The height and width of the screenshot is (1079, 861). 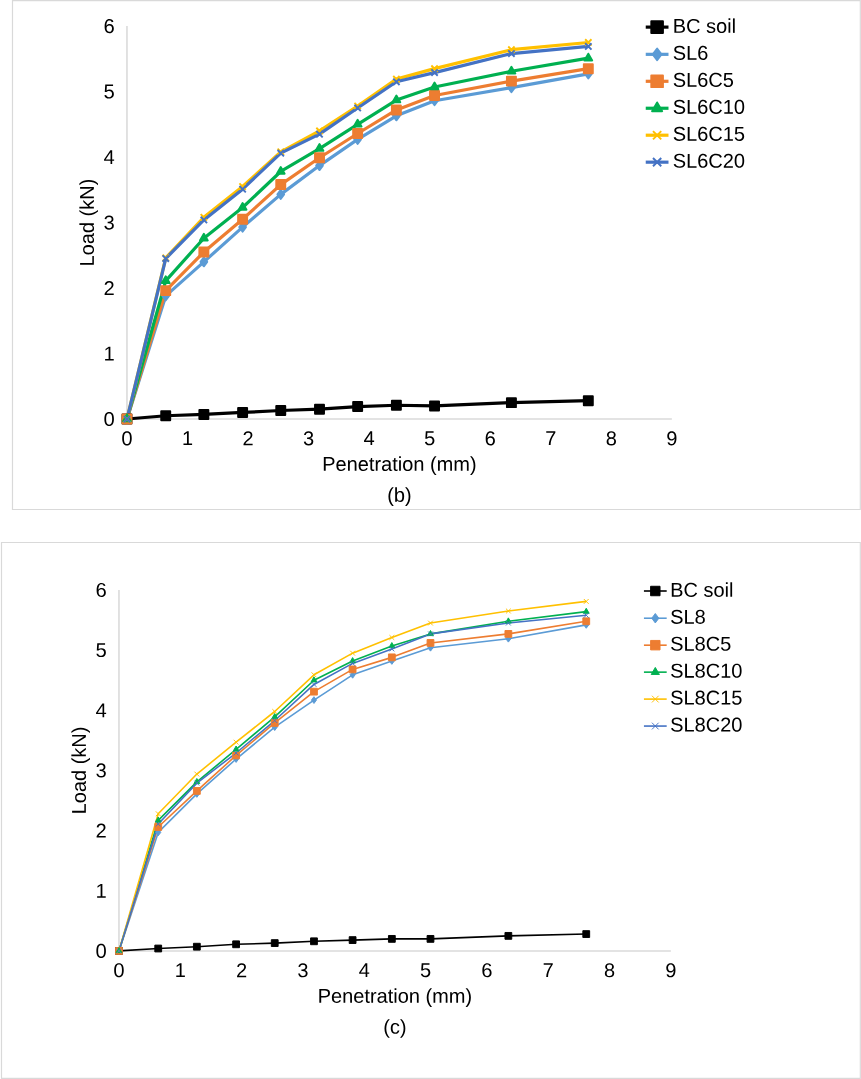 I want to click on legend-label: SL6C20, so click(x=709, y=160).